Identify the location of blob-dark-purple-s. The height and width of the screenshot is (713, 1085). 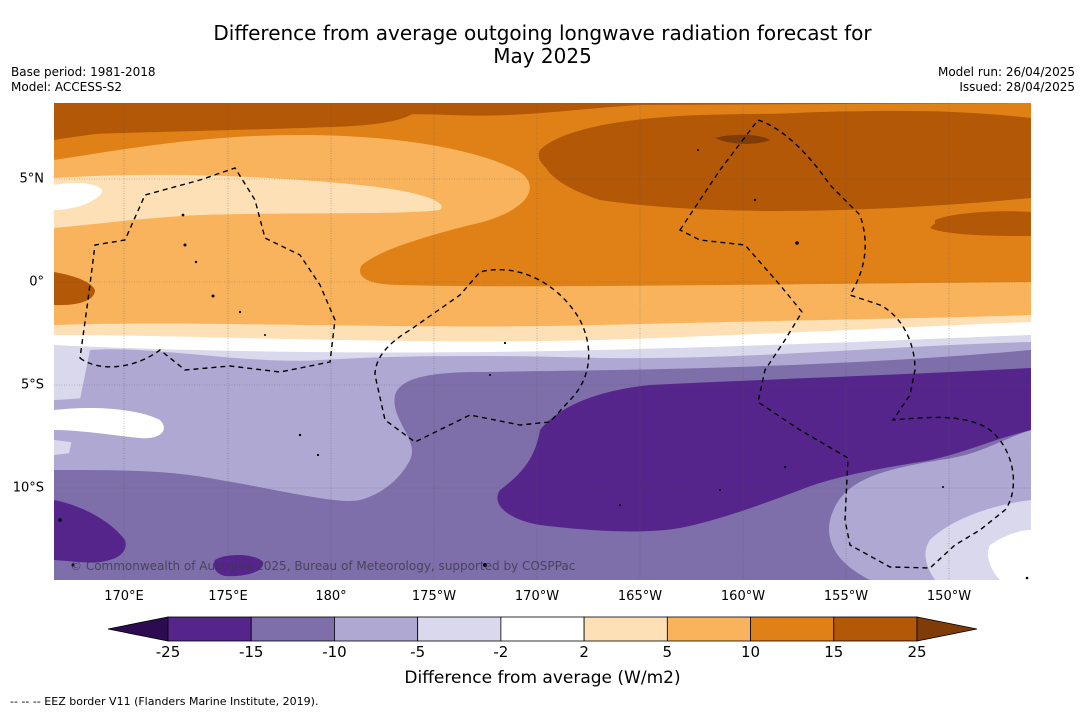
(238, 565).